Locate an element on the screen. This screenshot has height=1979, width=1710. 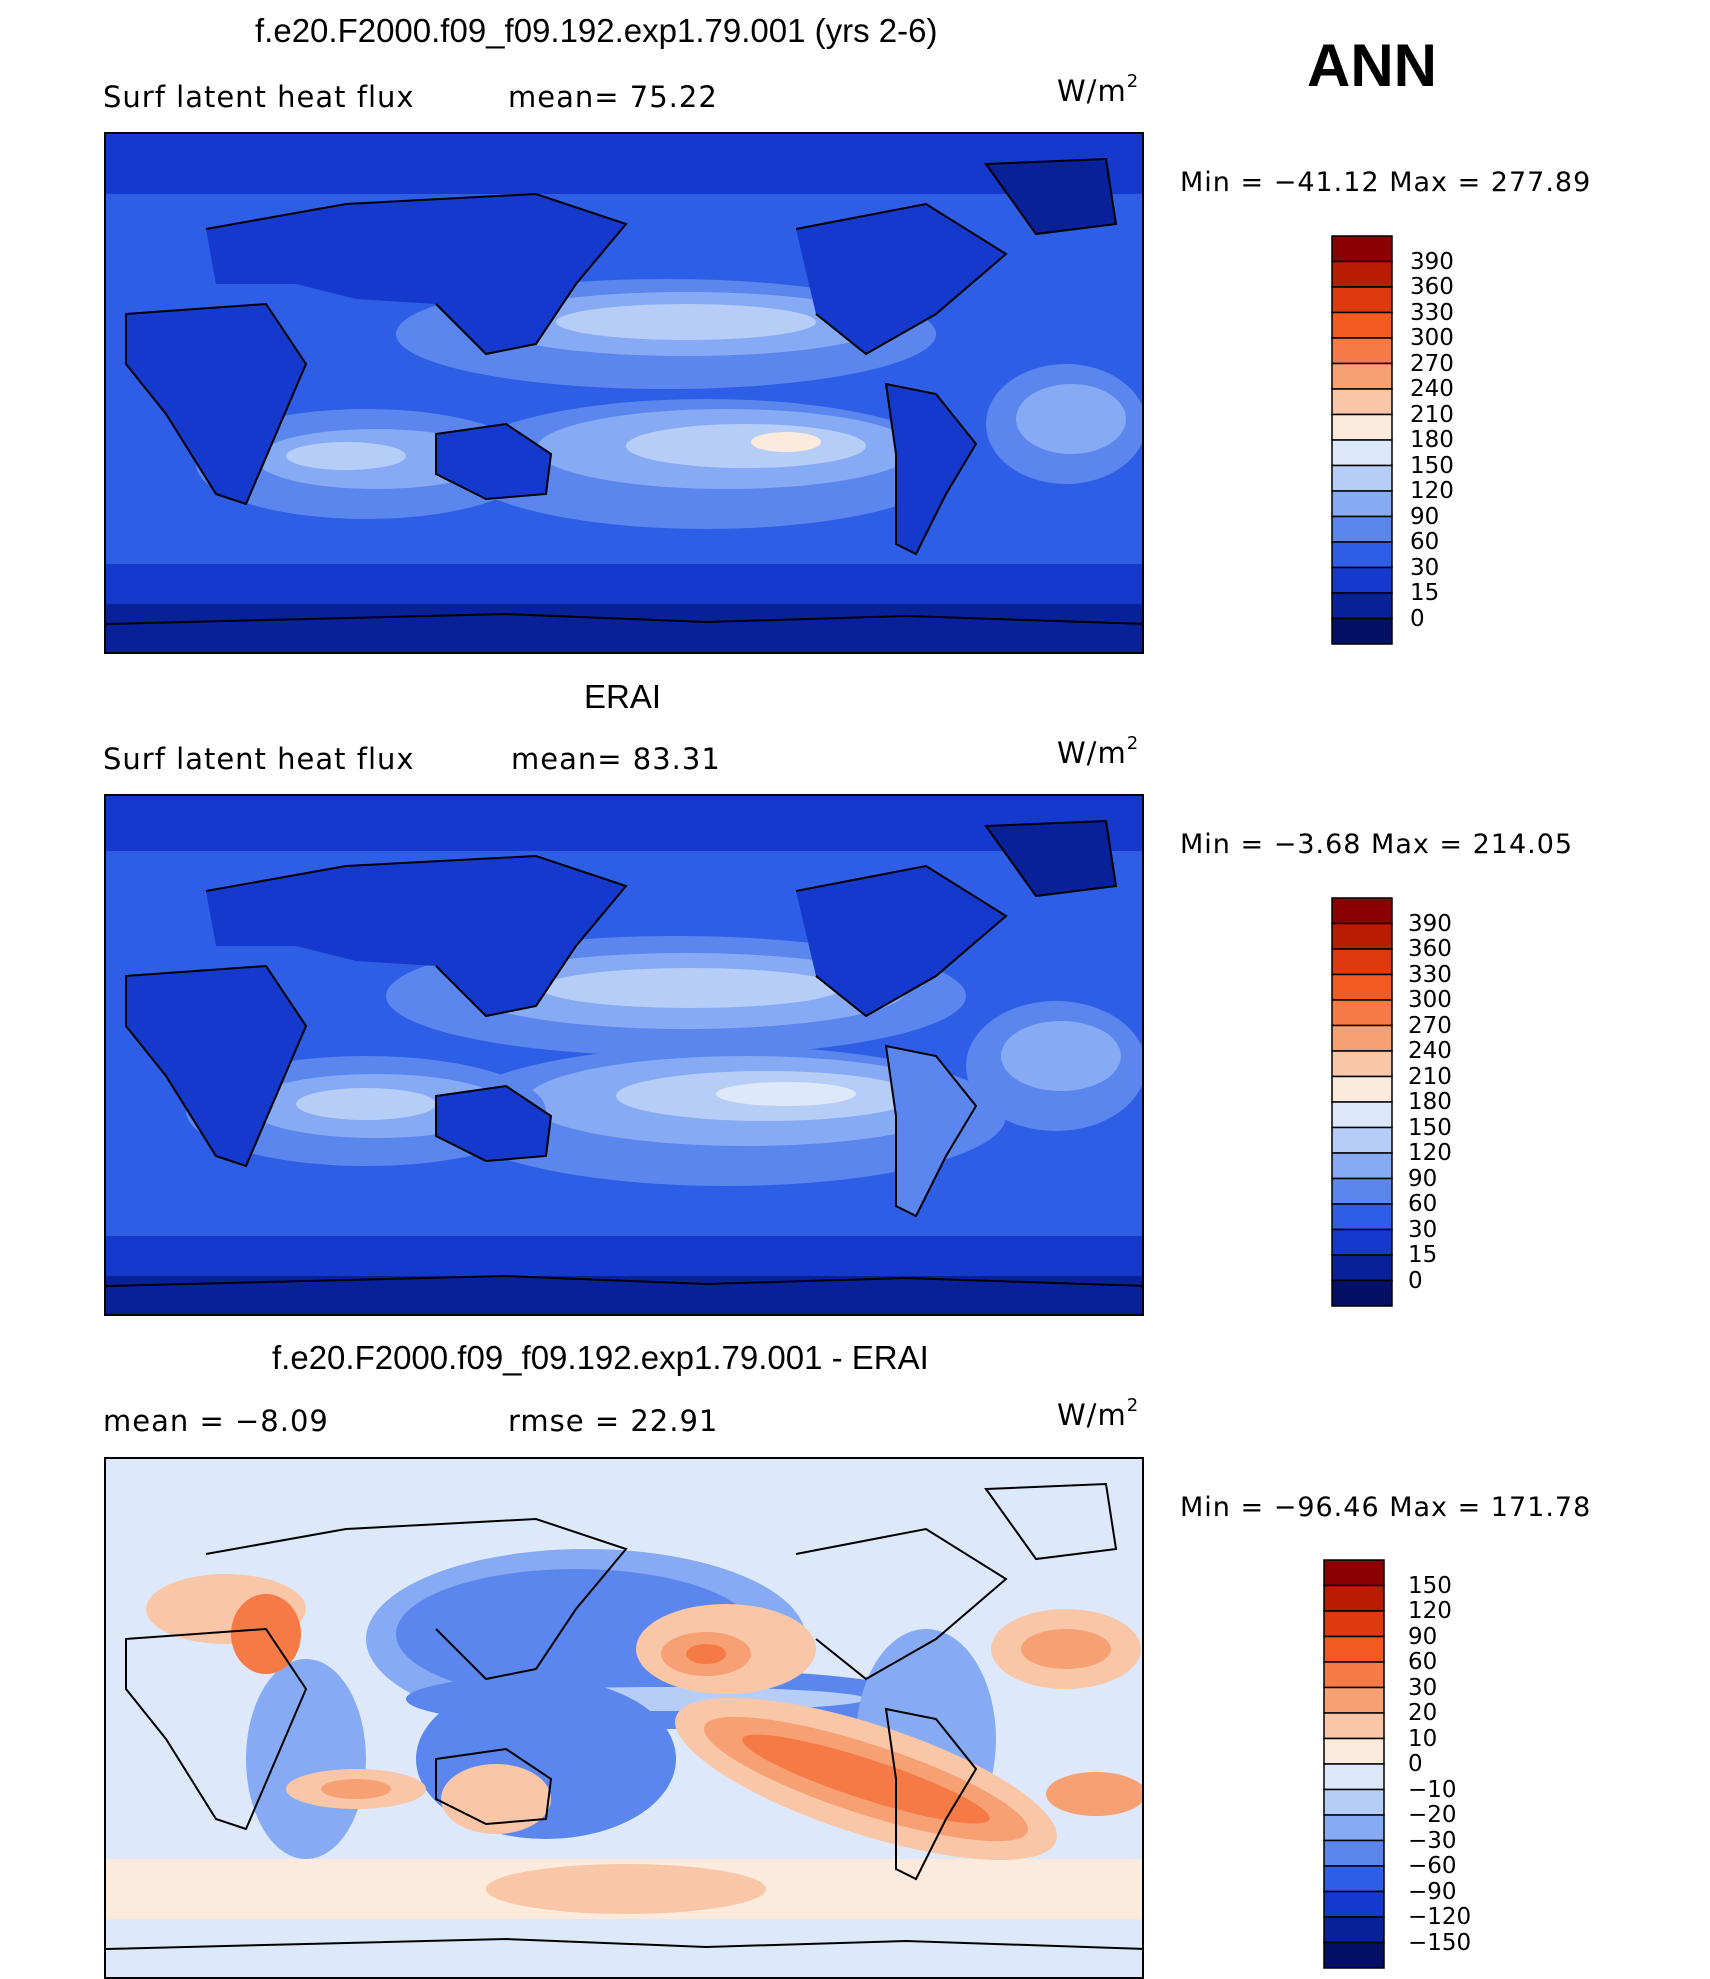
colorbar-tick-label: 20 is located at coordinates (1423, 1713).